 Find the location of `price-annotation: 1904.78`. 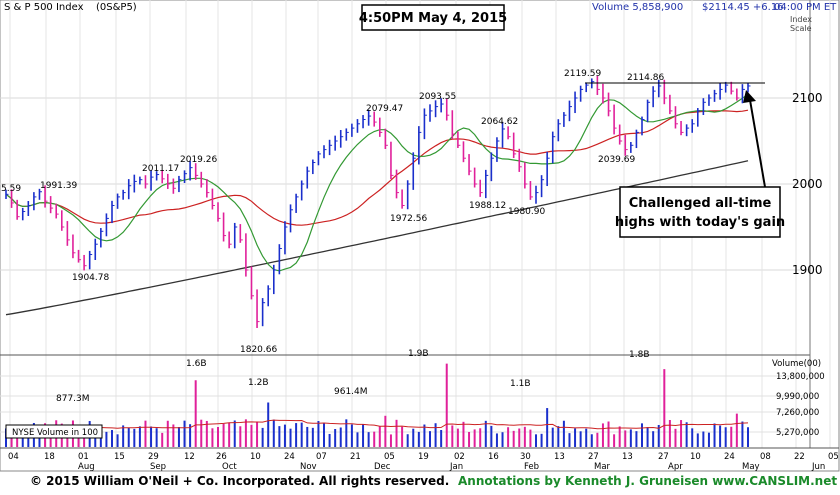

price-annotation: 1904.78 is located at coordinates (90, 278).